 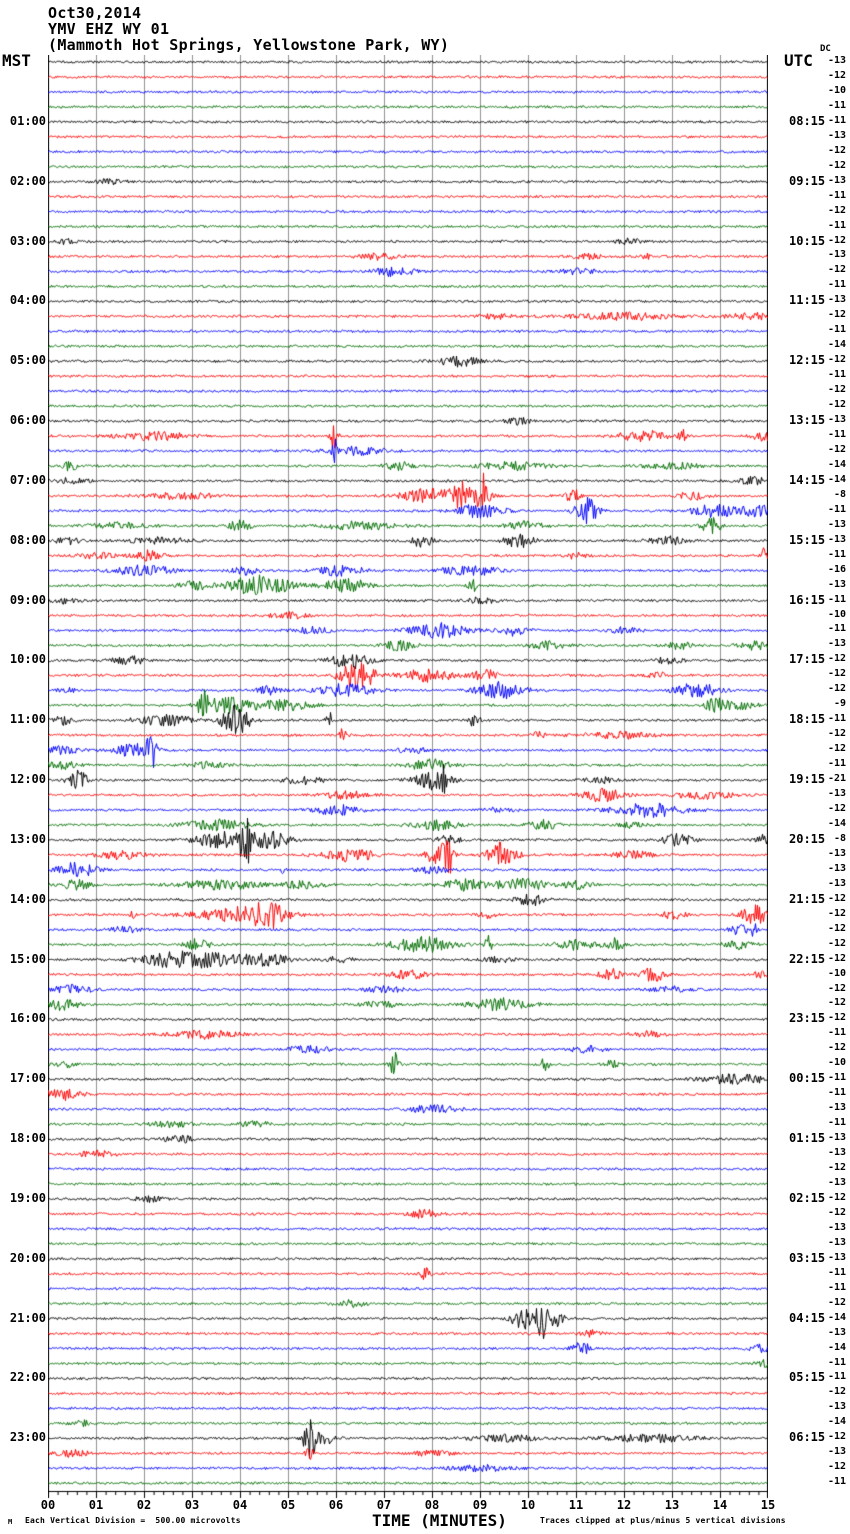 I want to click on utc-time-label: 19:15, so click(x=807, y=779).